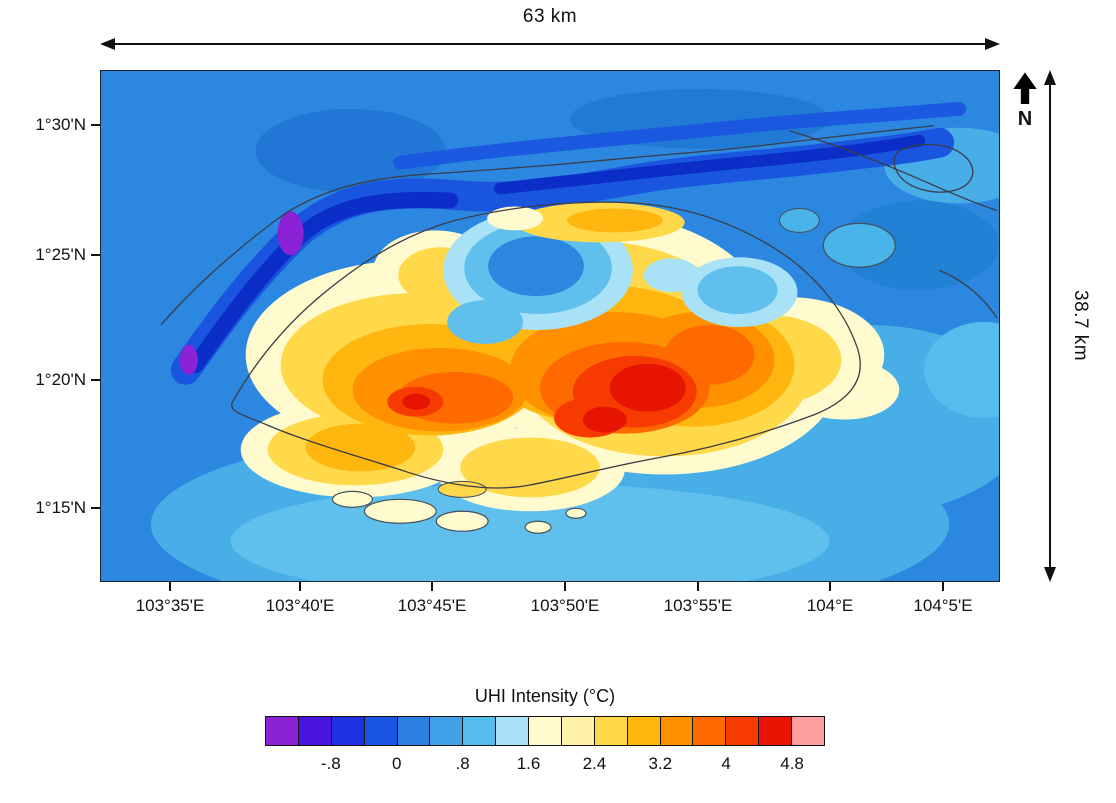 This screenshot has height=803, width=1116. What do you see at coordinates (830, 605) in the screenshot?
I see `x-axis-label: 104°E` at bounding box center [830, 605].